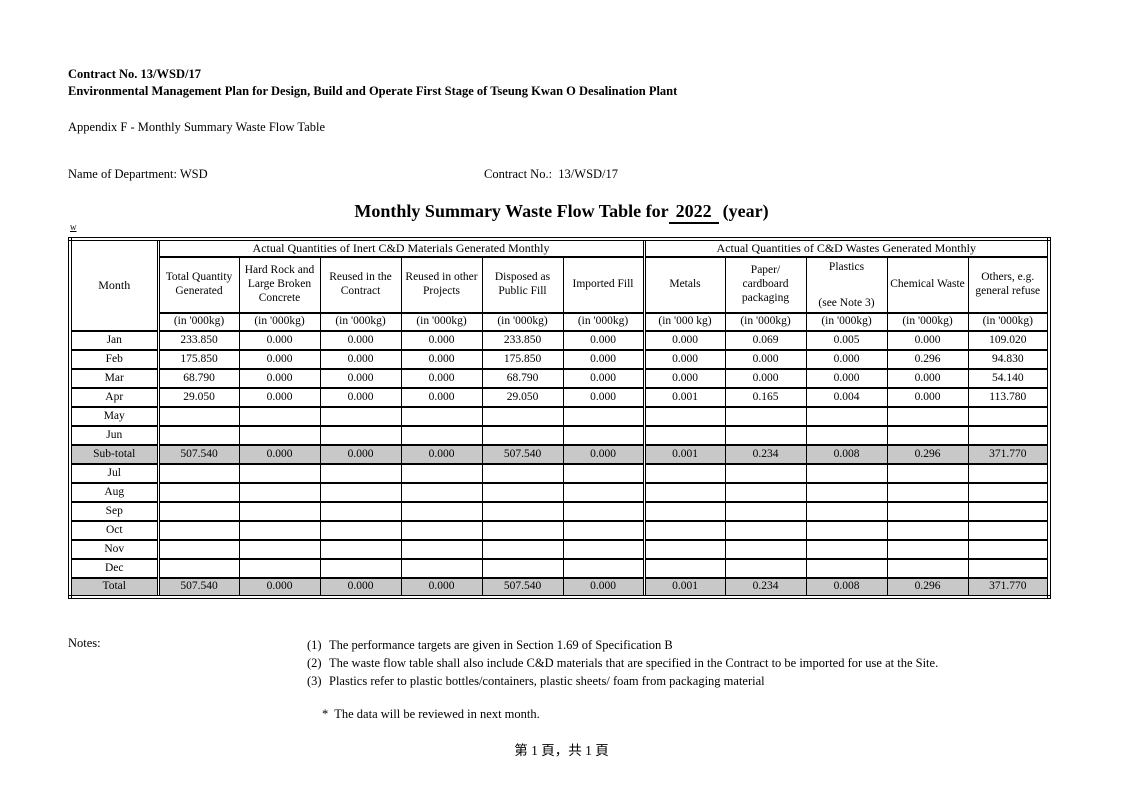  What do you see at coordinates (198, 285) in the screenshot?
I see `col-header-total-quantity: Total Quantity Generated` at bounding box center [198, 285].